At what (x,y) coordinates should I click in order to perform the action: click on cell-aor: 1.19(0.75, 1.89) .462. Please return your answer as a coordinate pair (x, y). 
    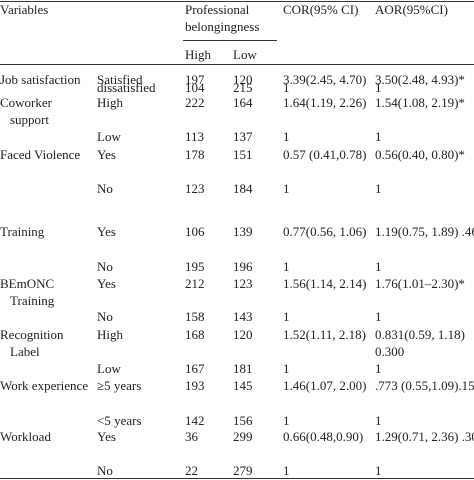
    Looking at the image, I should click on (424, 231).